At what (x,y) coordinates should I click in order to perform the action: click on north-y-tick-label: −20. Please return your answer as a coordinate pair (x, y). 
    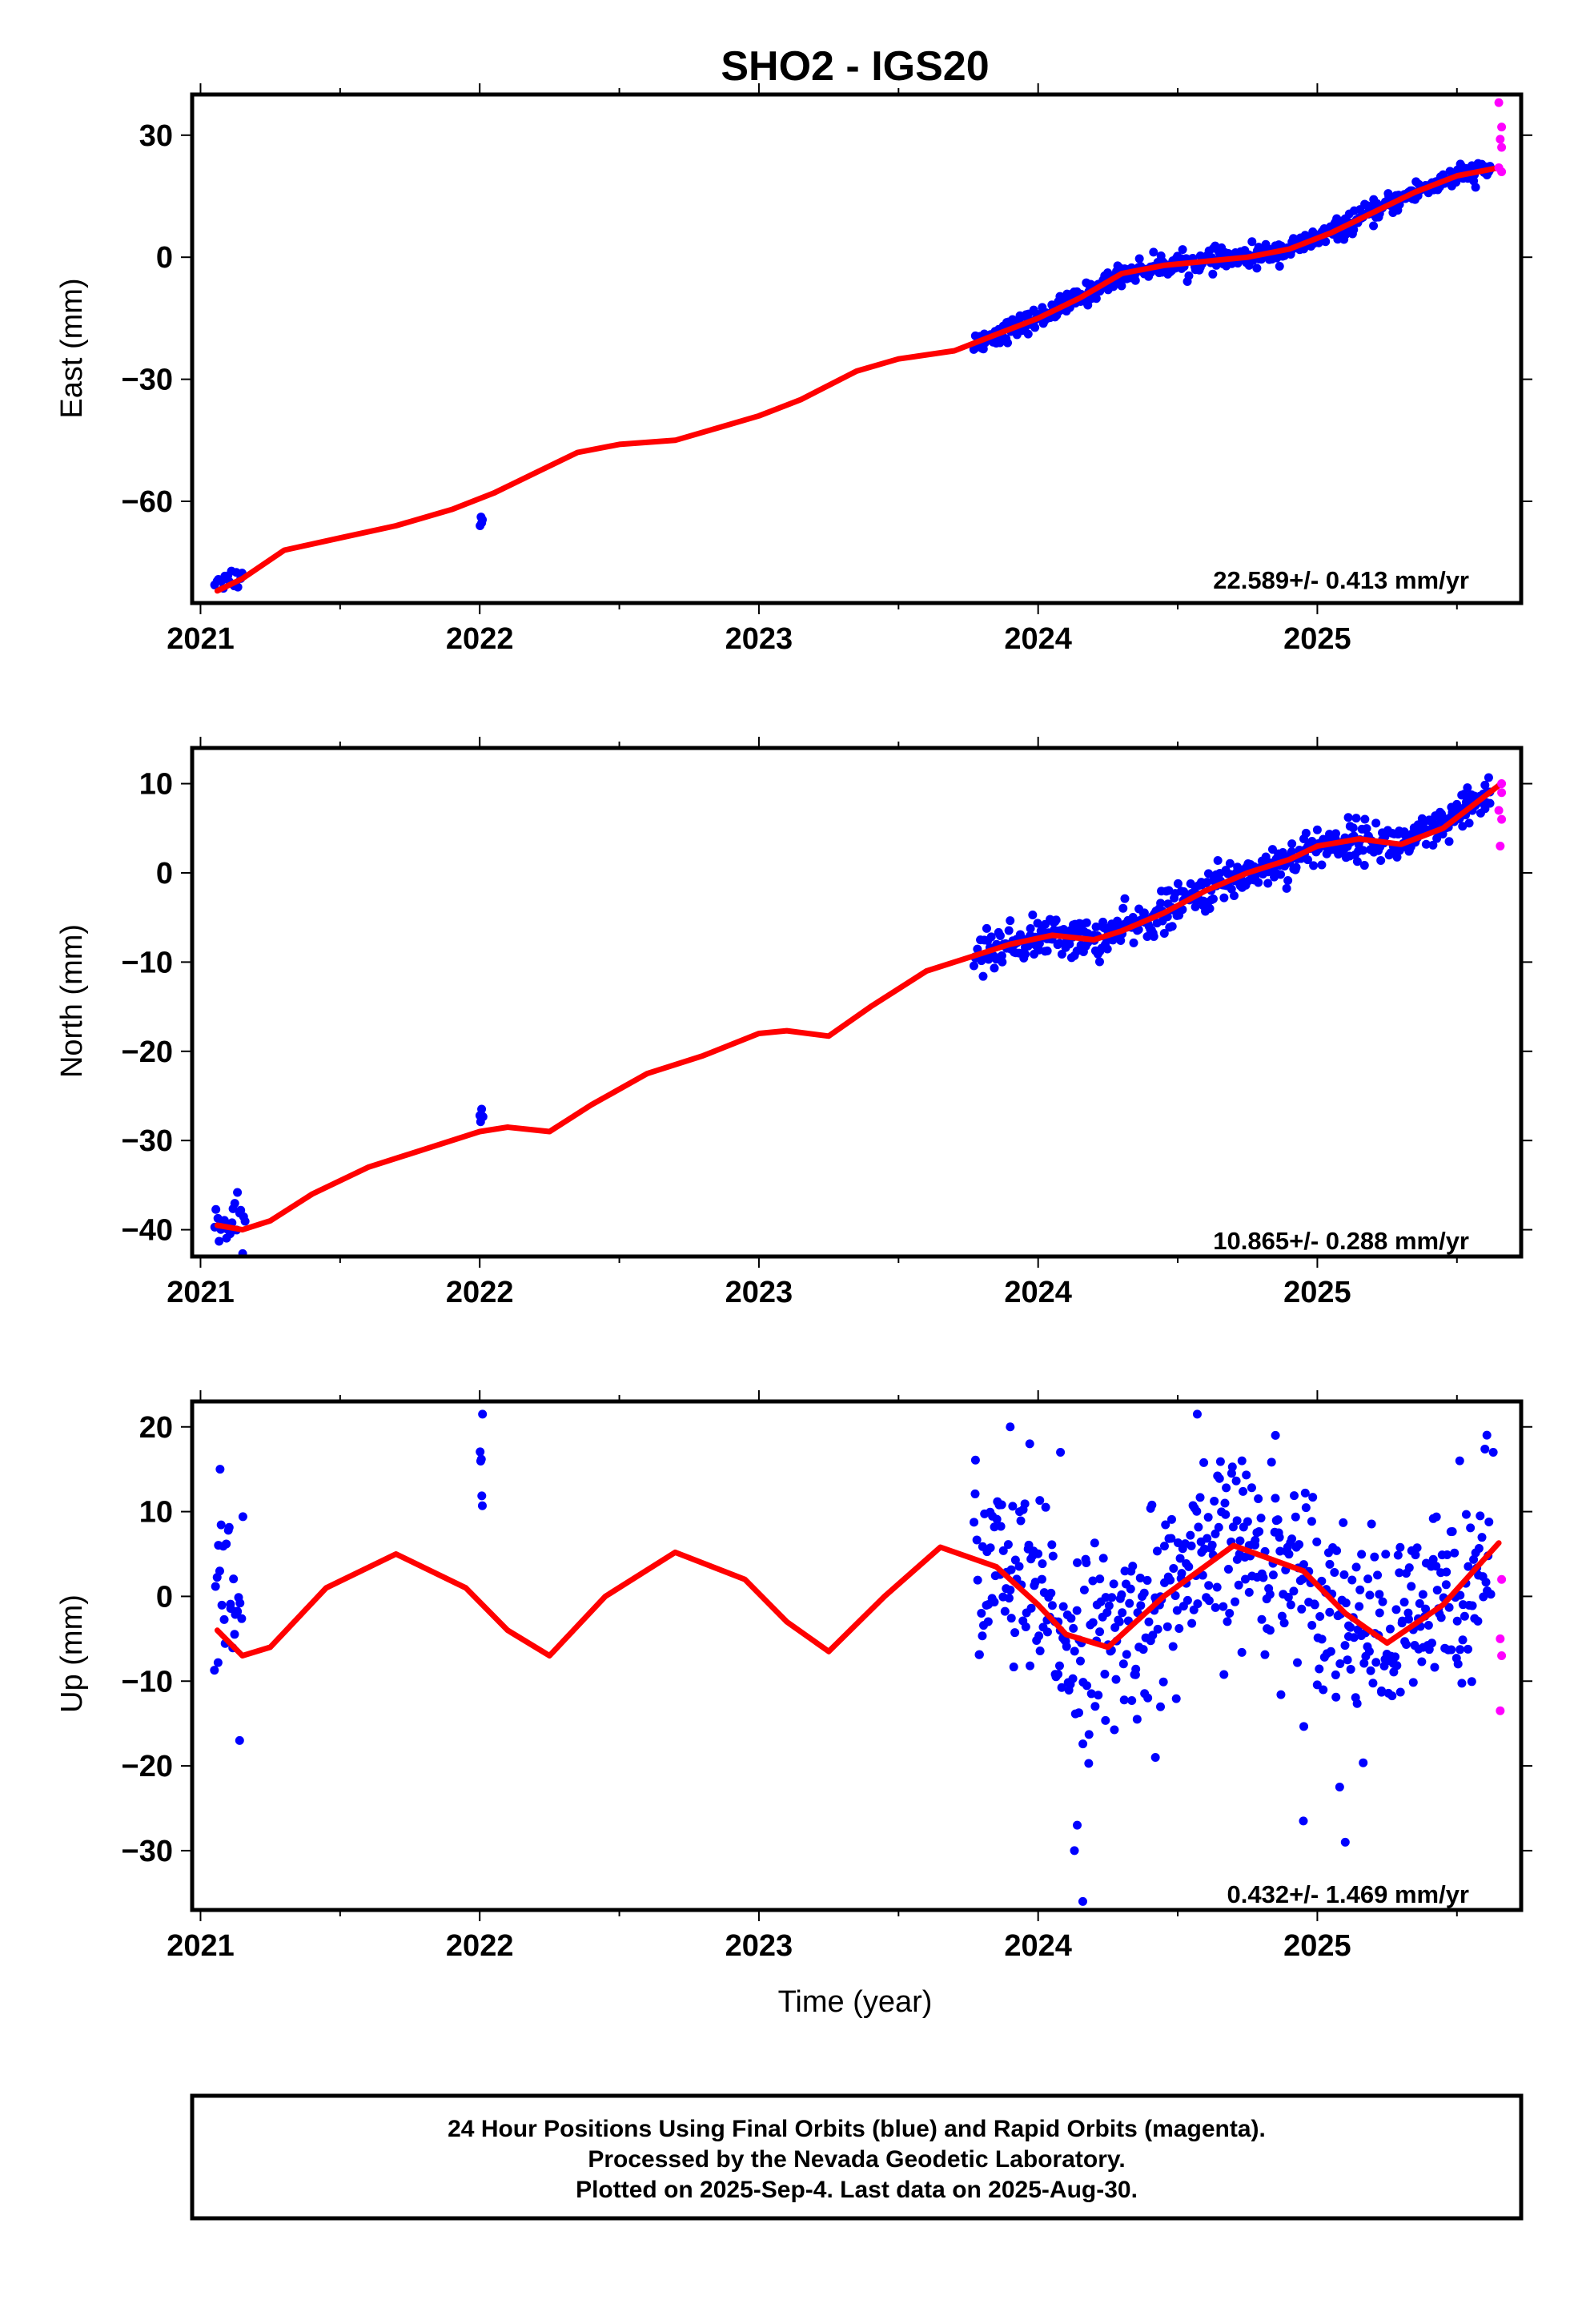
    Looking at the image, I should click on (147, 1052).